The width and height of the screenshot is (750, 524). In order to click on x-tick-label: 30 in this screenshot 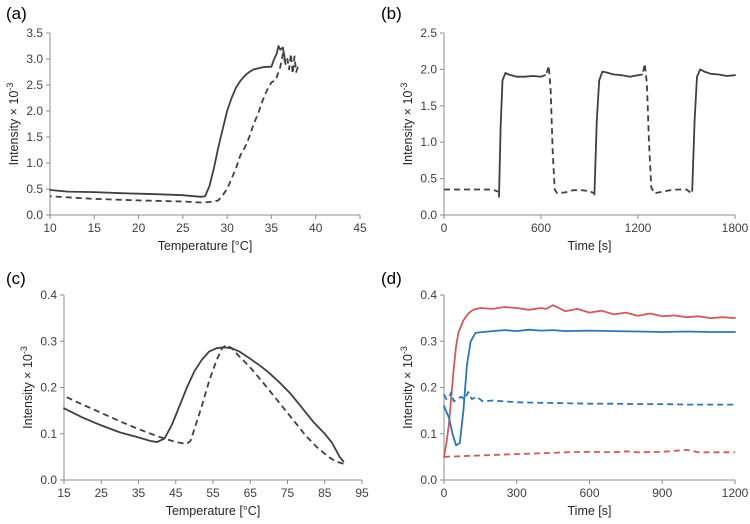, I will do `click(227, 228)`.